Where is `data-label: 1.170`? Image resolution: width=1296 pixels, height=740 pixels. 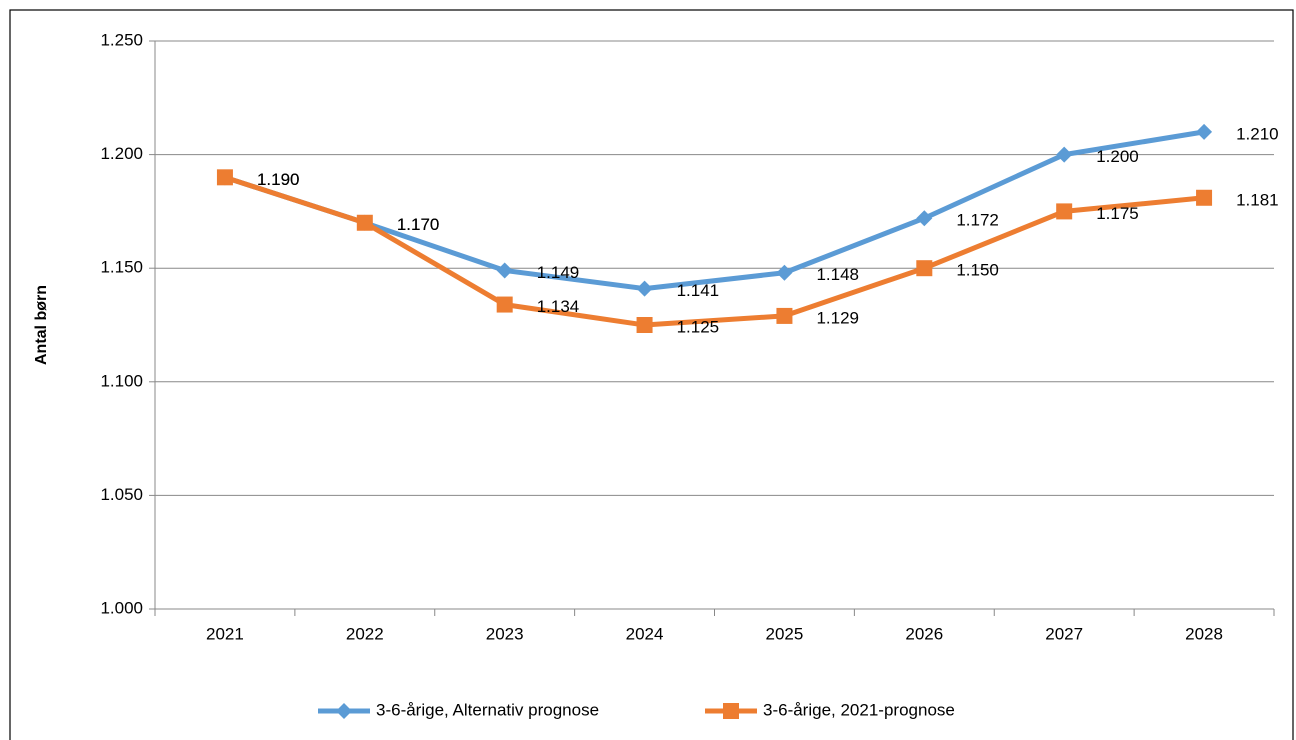
data-label: 1.170 is located at coordinates (418, 224).